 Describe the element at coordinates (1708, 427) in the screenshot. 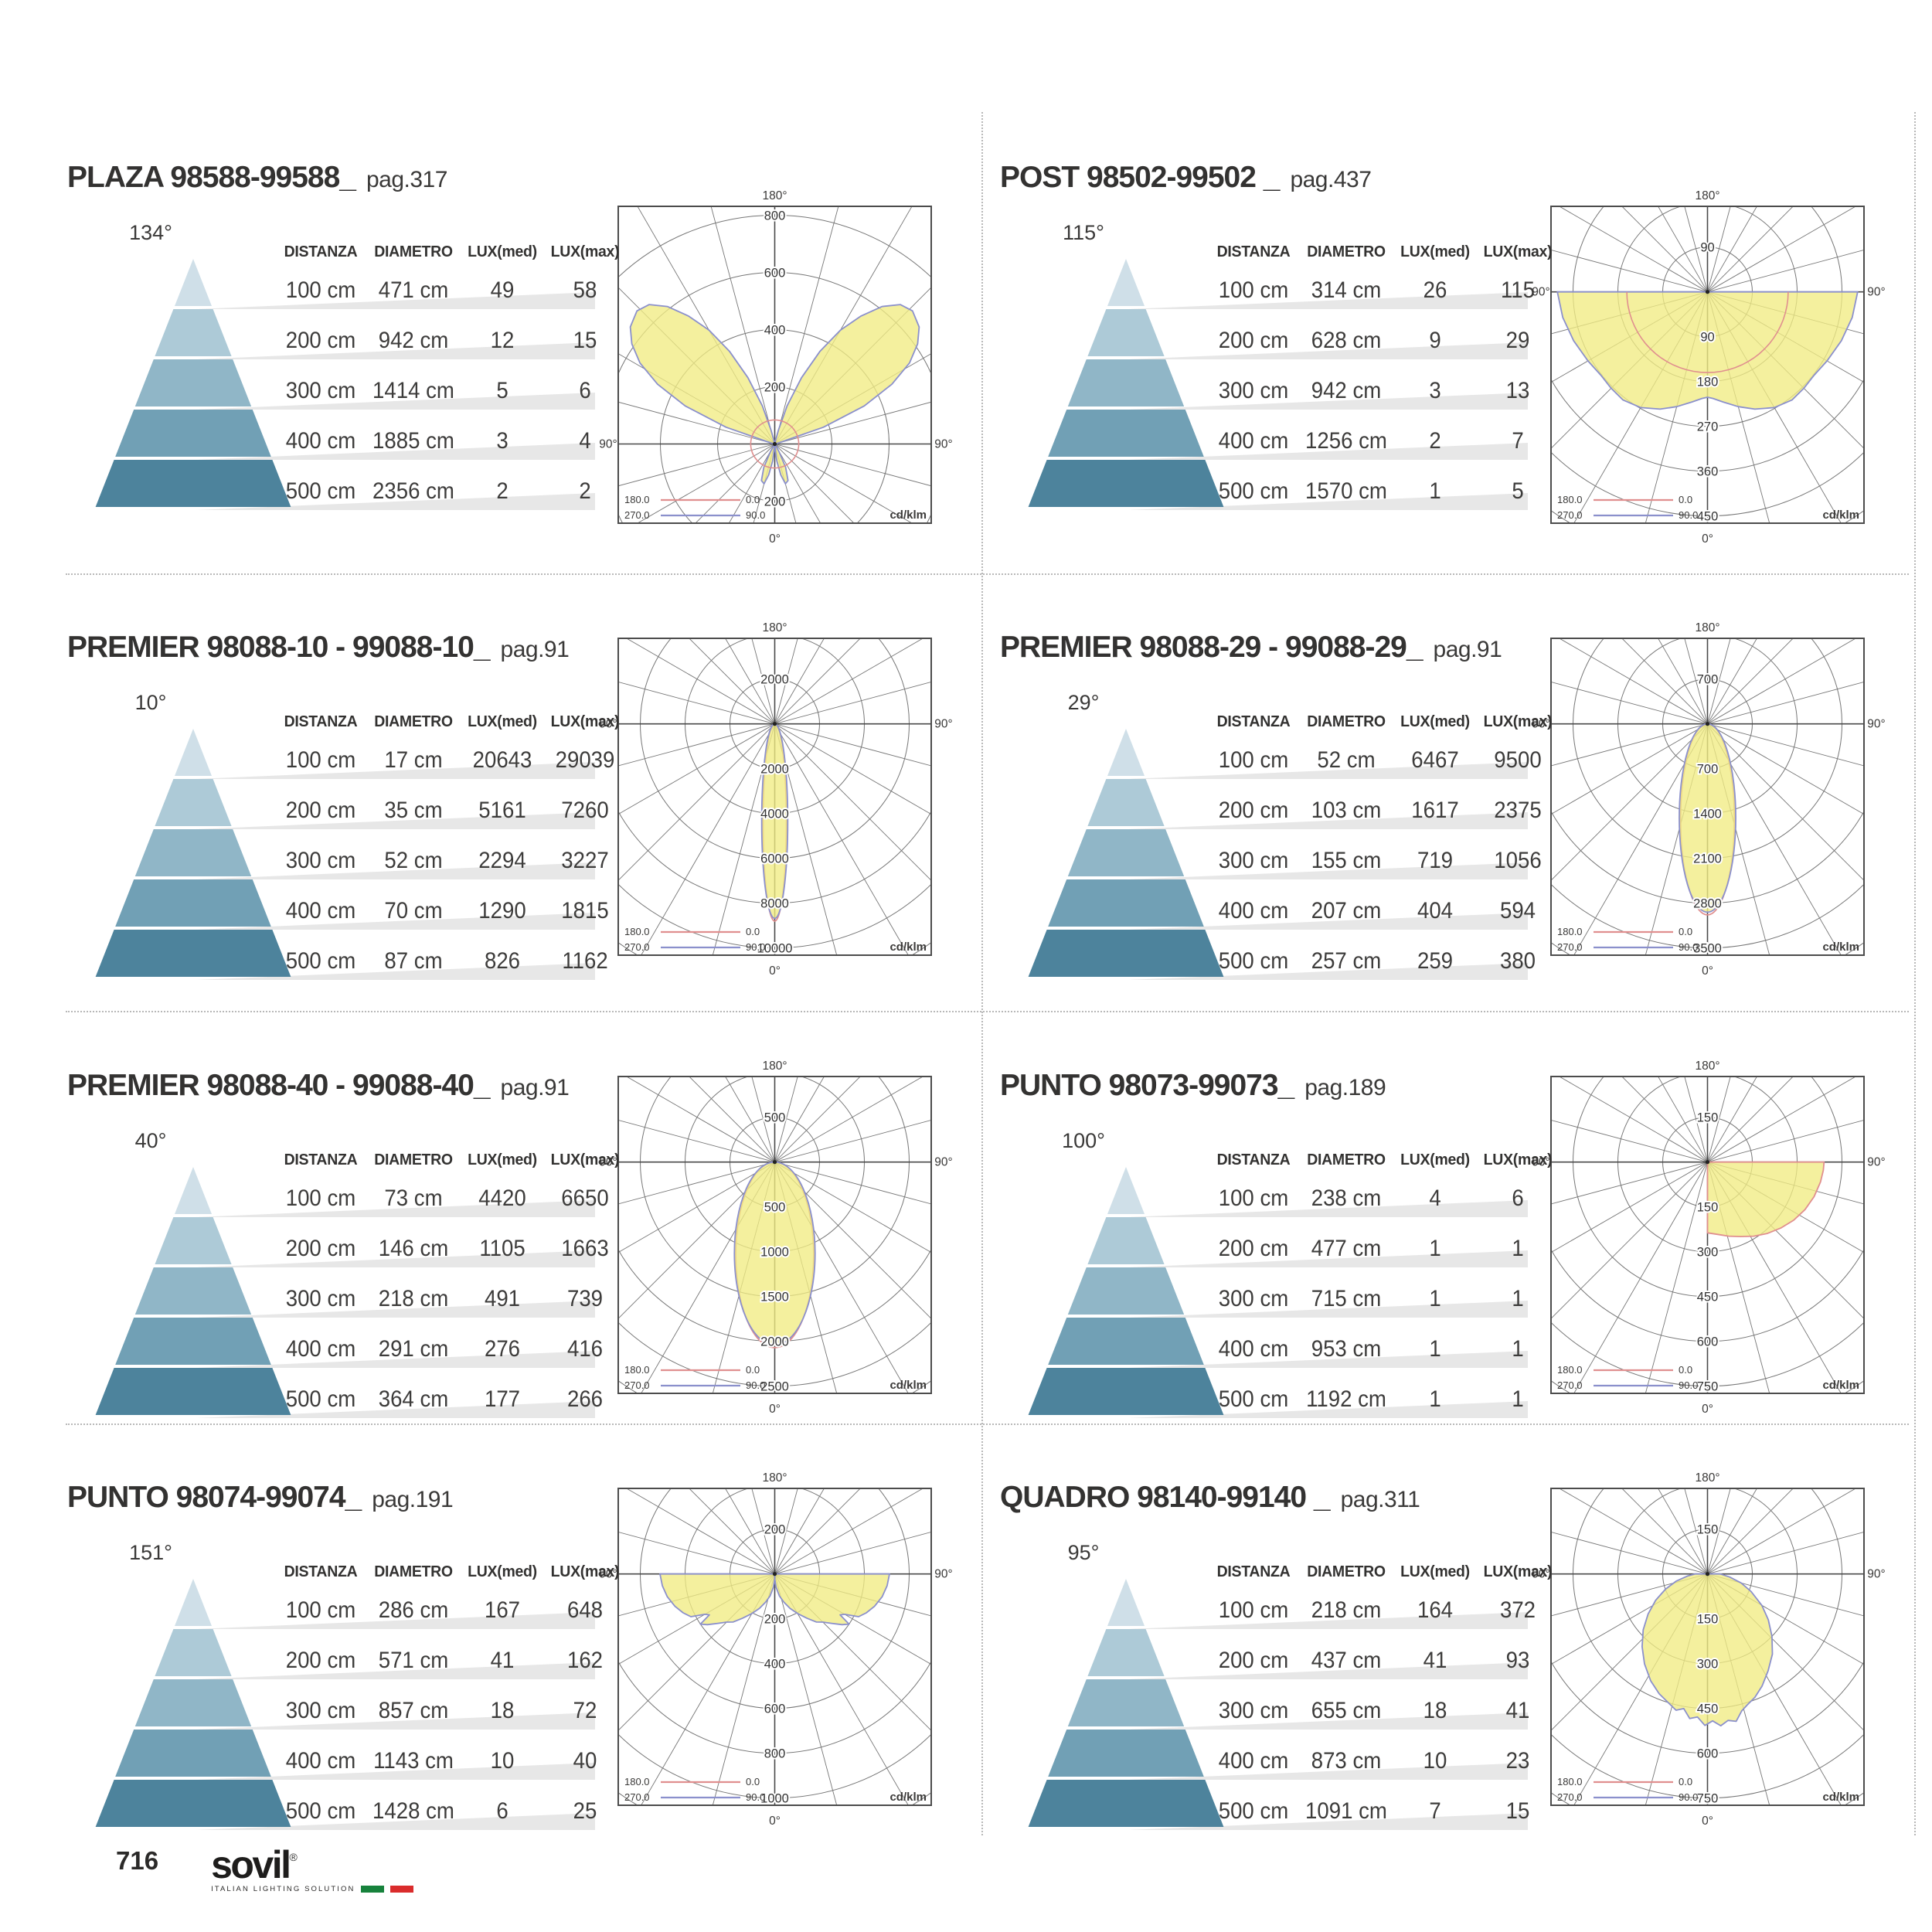

I see `radial-scale-label: 270` at that location.